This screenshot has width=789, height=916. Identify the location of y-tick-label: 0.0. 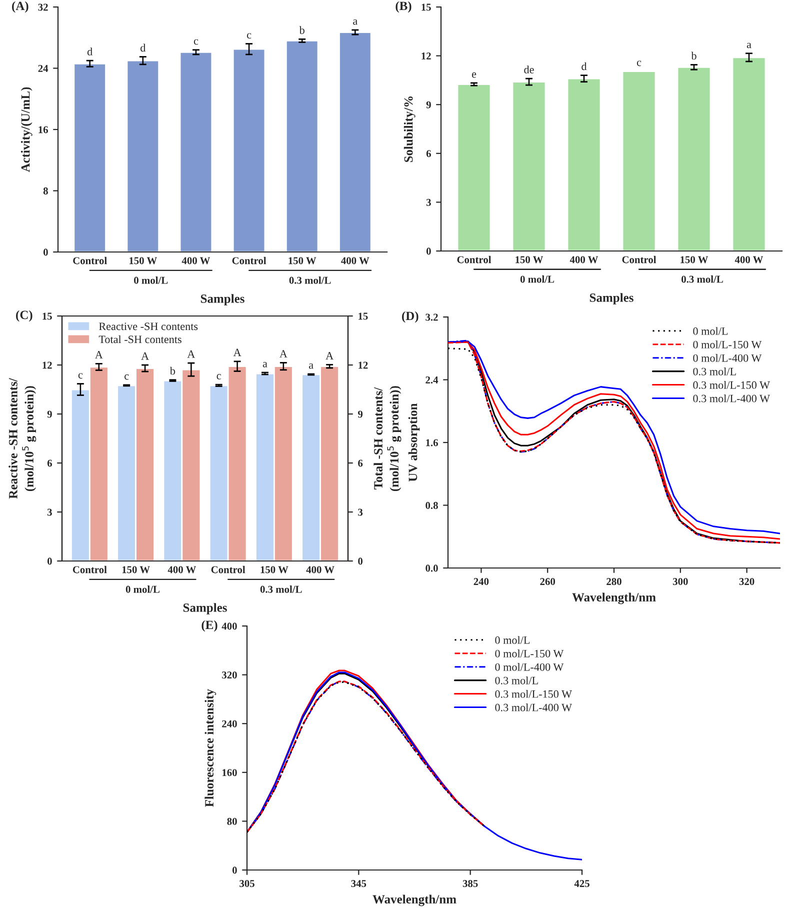
(432, 568).